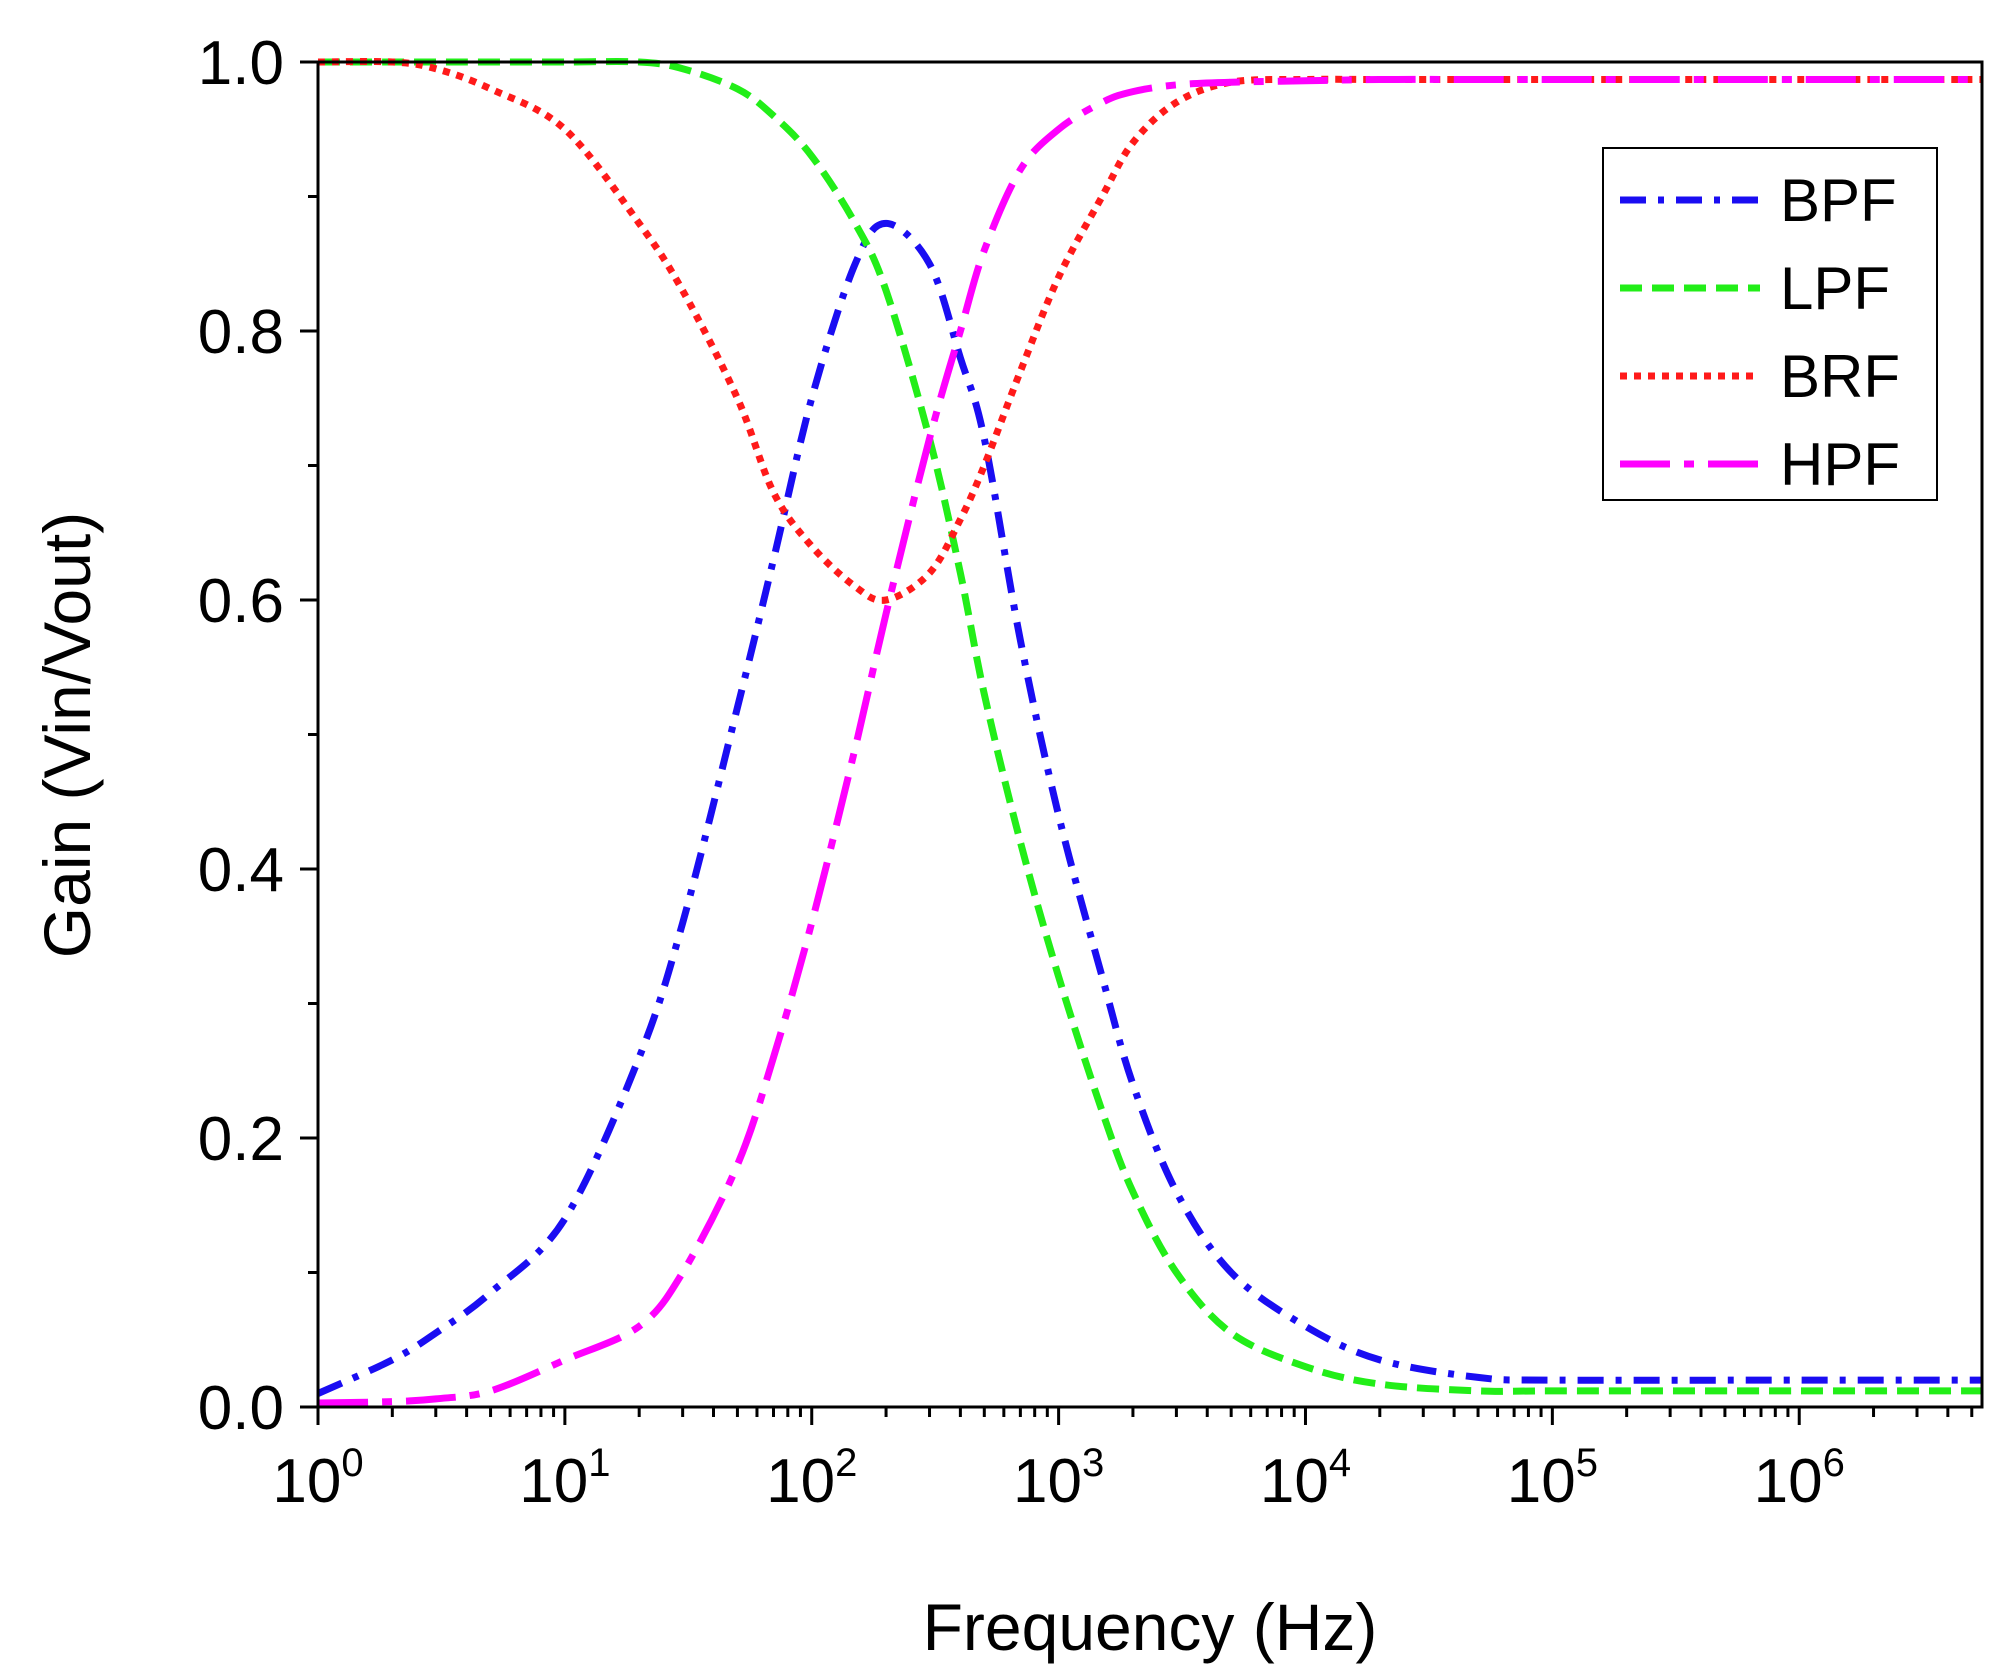  Describe the element at coordinates (241, 1139) in the screenshot. I see `y-tick-label: 0.2` at that location.